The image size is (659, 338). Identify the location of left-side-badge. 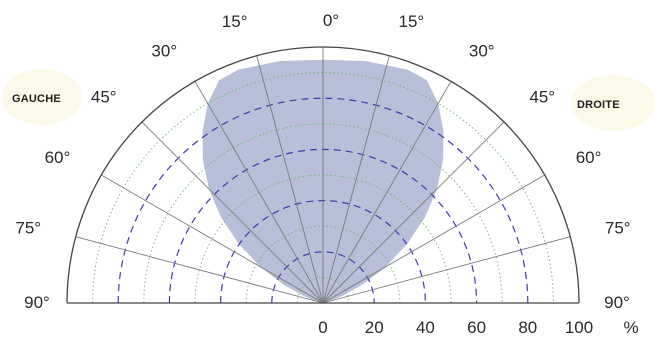
(42, 97).